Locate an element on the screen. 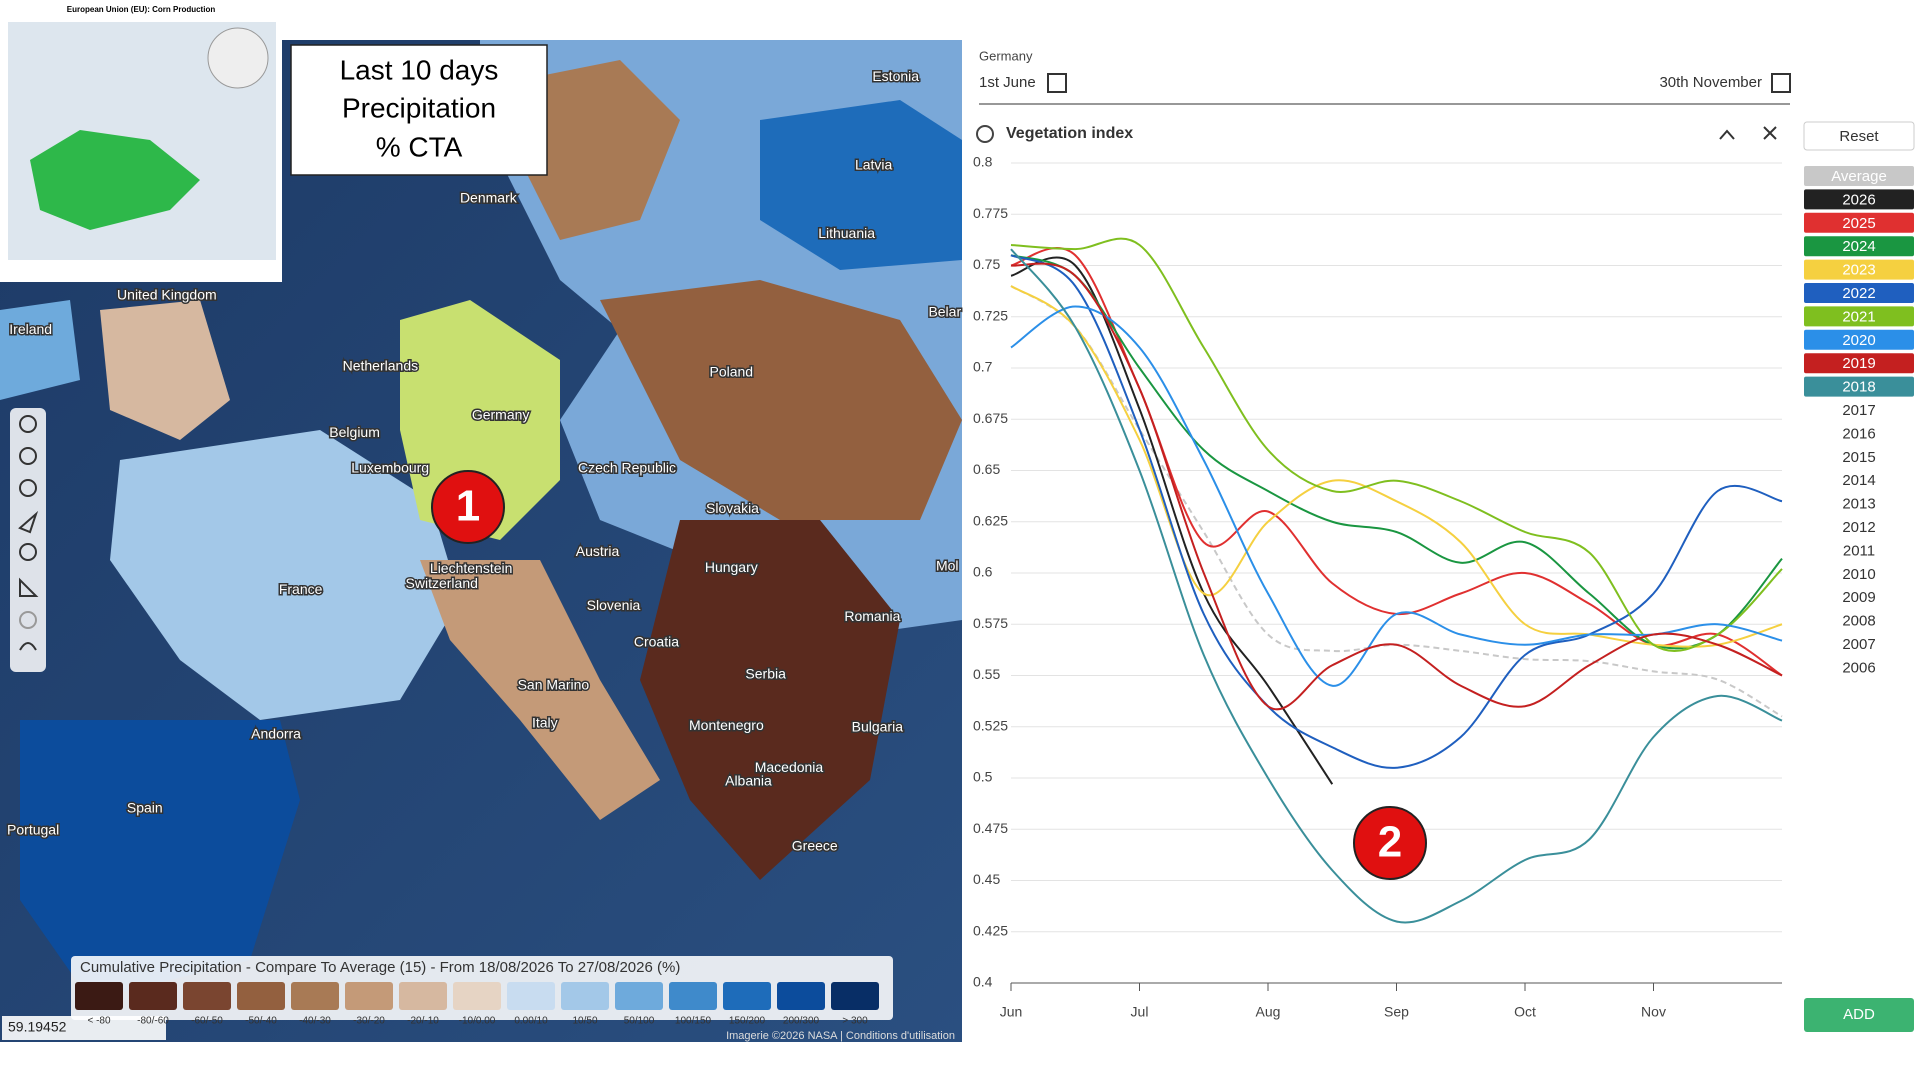  legend-label: 200/300 is located at coordinates (801, 1021).